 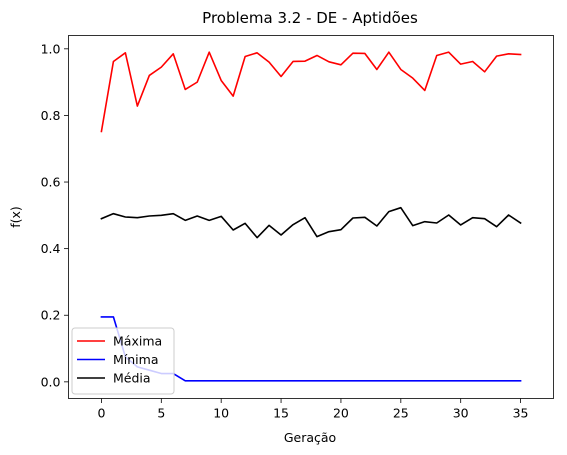 What do you see at coordinates (461, 413) in the screenshot?
I see `x-tick-label: 30` at bounding box center [461, 413].